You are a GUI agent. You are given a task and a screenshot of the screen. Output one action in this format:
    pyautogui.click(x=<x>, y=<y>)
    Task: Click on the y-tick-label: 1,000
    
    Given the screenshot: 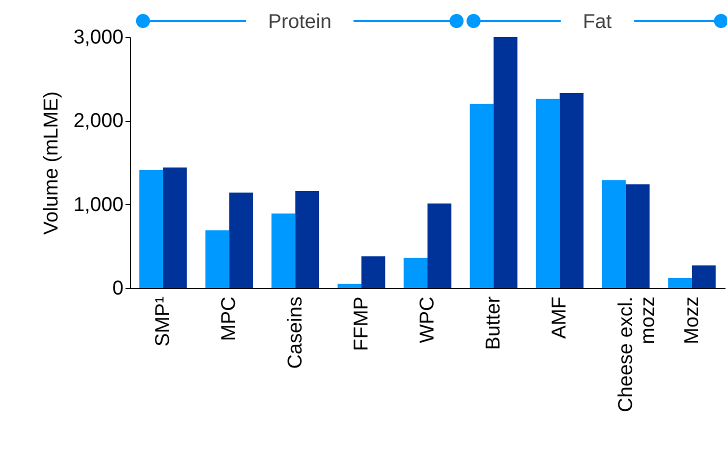 What is the action you would take?
    pyautogui.click(x=98, y=205)
    